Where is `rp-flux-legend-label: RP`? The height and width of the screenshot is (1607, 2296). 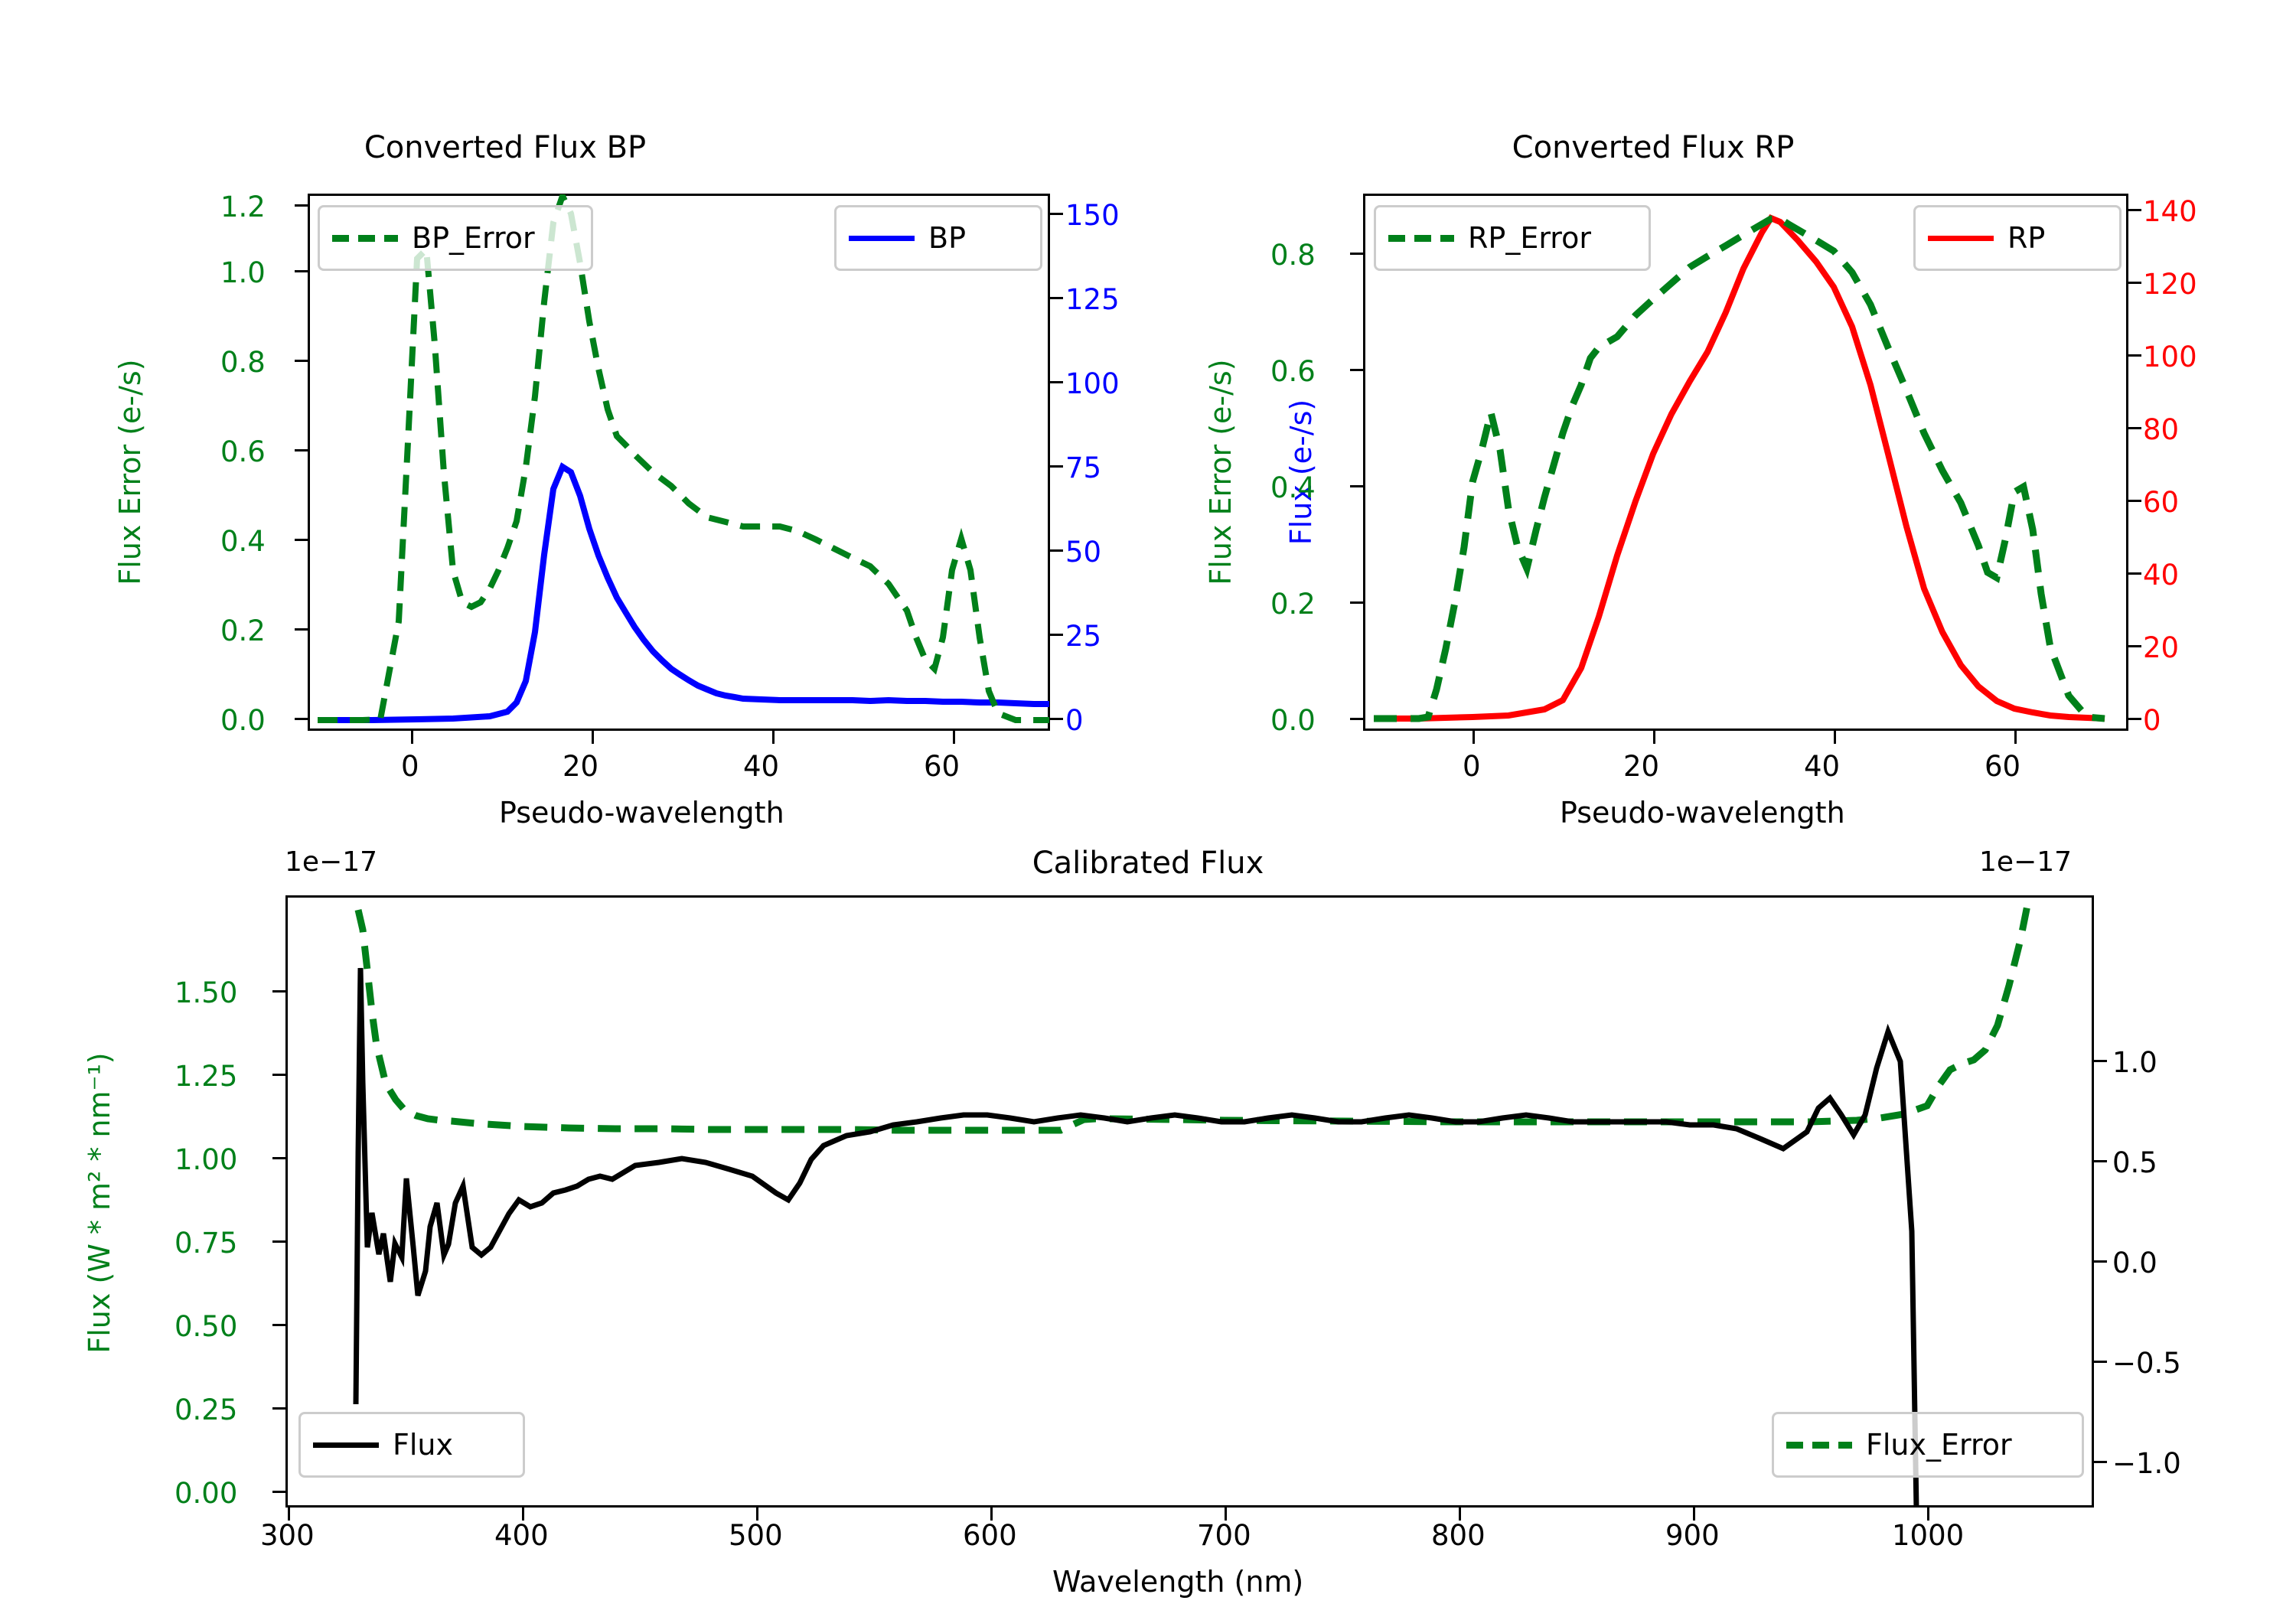 rp-flux-legend-label: RP is located at coordinates (2026, 238).